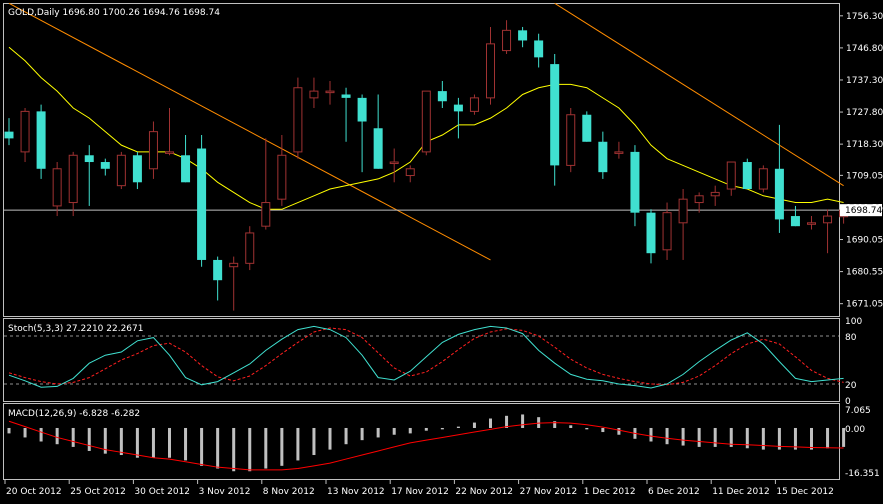 The width and height of the screenshot is (883, 504). I want to click on stoch-axis-label: 100, so click(853, 322).